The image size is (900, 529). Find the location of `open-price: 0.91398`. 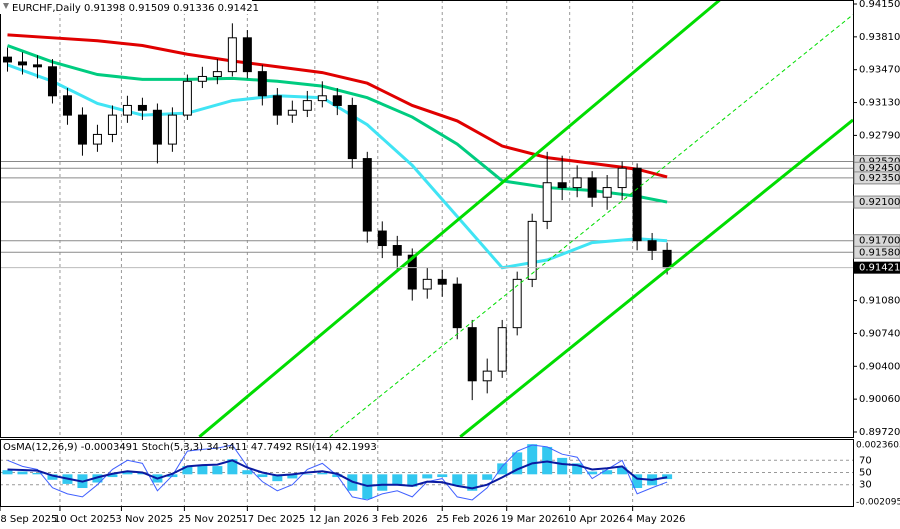

open-price: 0.91398 is located at coordinates (104, 8).